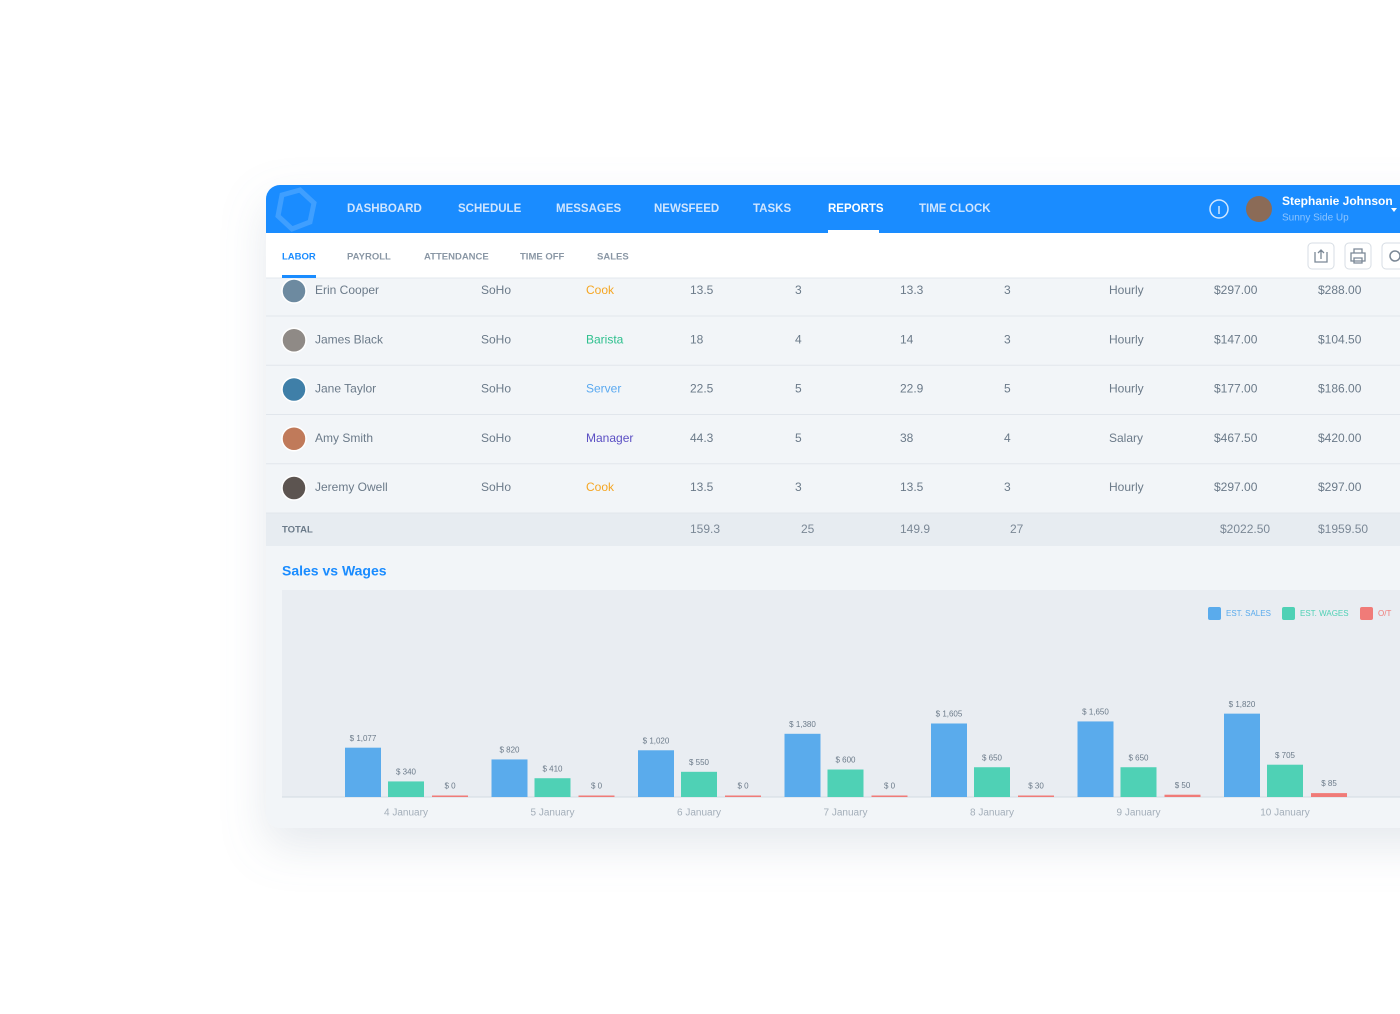  Describe the element at coordinates (853, 231) in the screenshot. I see `nav-active-indicator` at that location.